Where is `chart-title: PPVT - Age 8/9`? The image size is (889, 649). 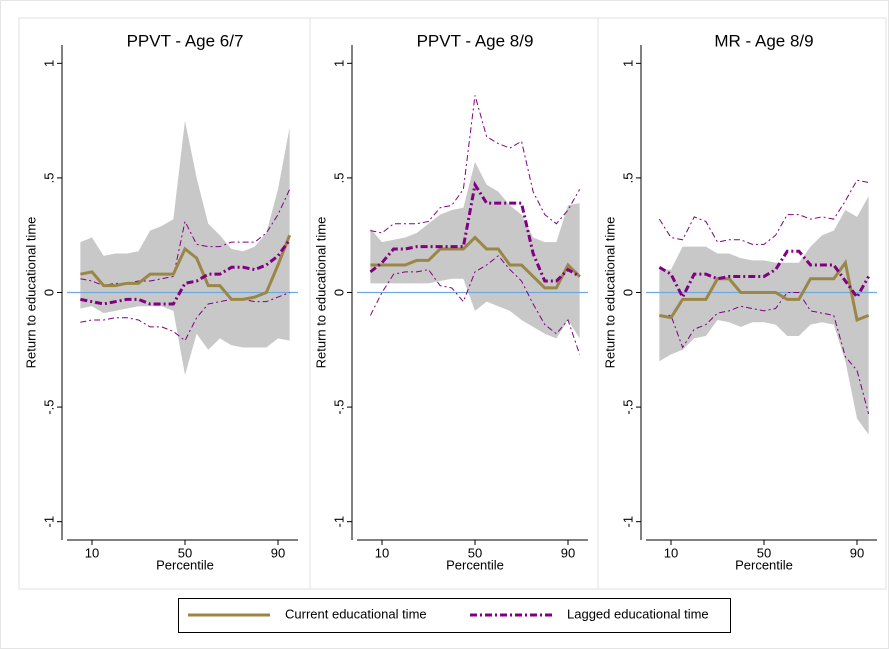
chart-title: PPVT - Age 8/9 is located at coordinates (475, 40).